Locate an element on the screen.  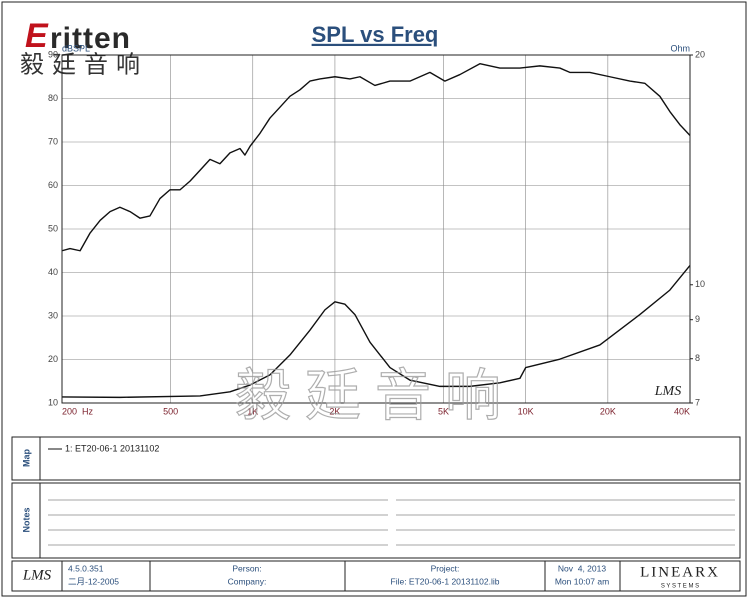
y-tick-label: 60 is located at coordinates (53, 185).